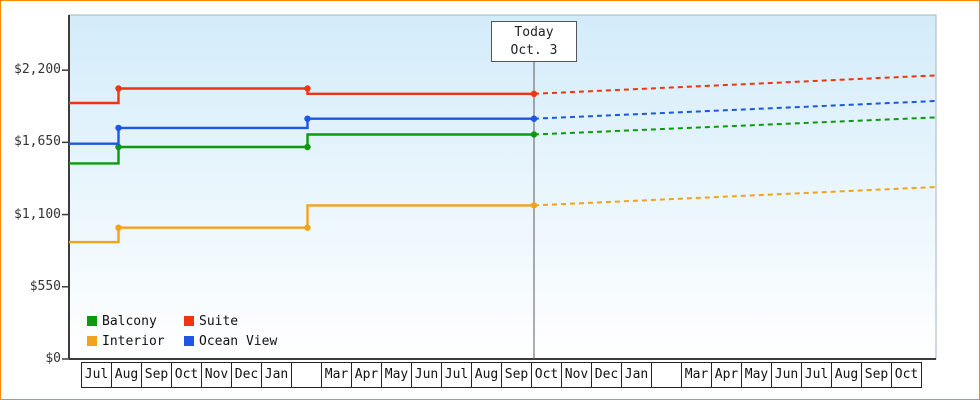  What do you see at coordinates (219, 321) in the screenshot?
I see `legend-label-suite: Suite` at bounding box center [219, 321].